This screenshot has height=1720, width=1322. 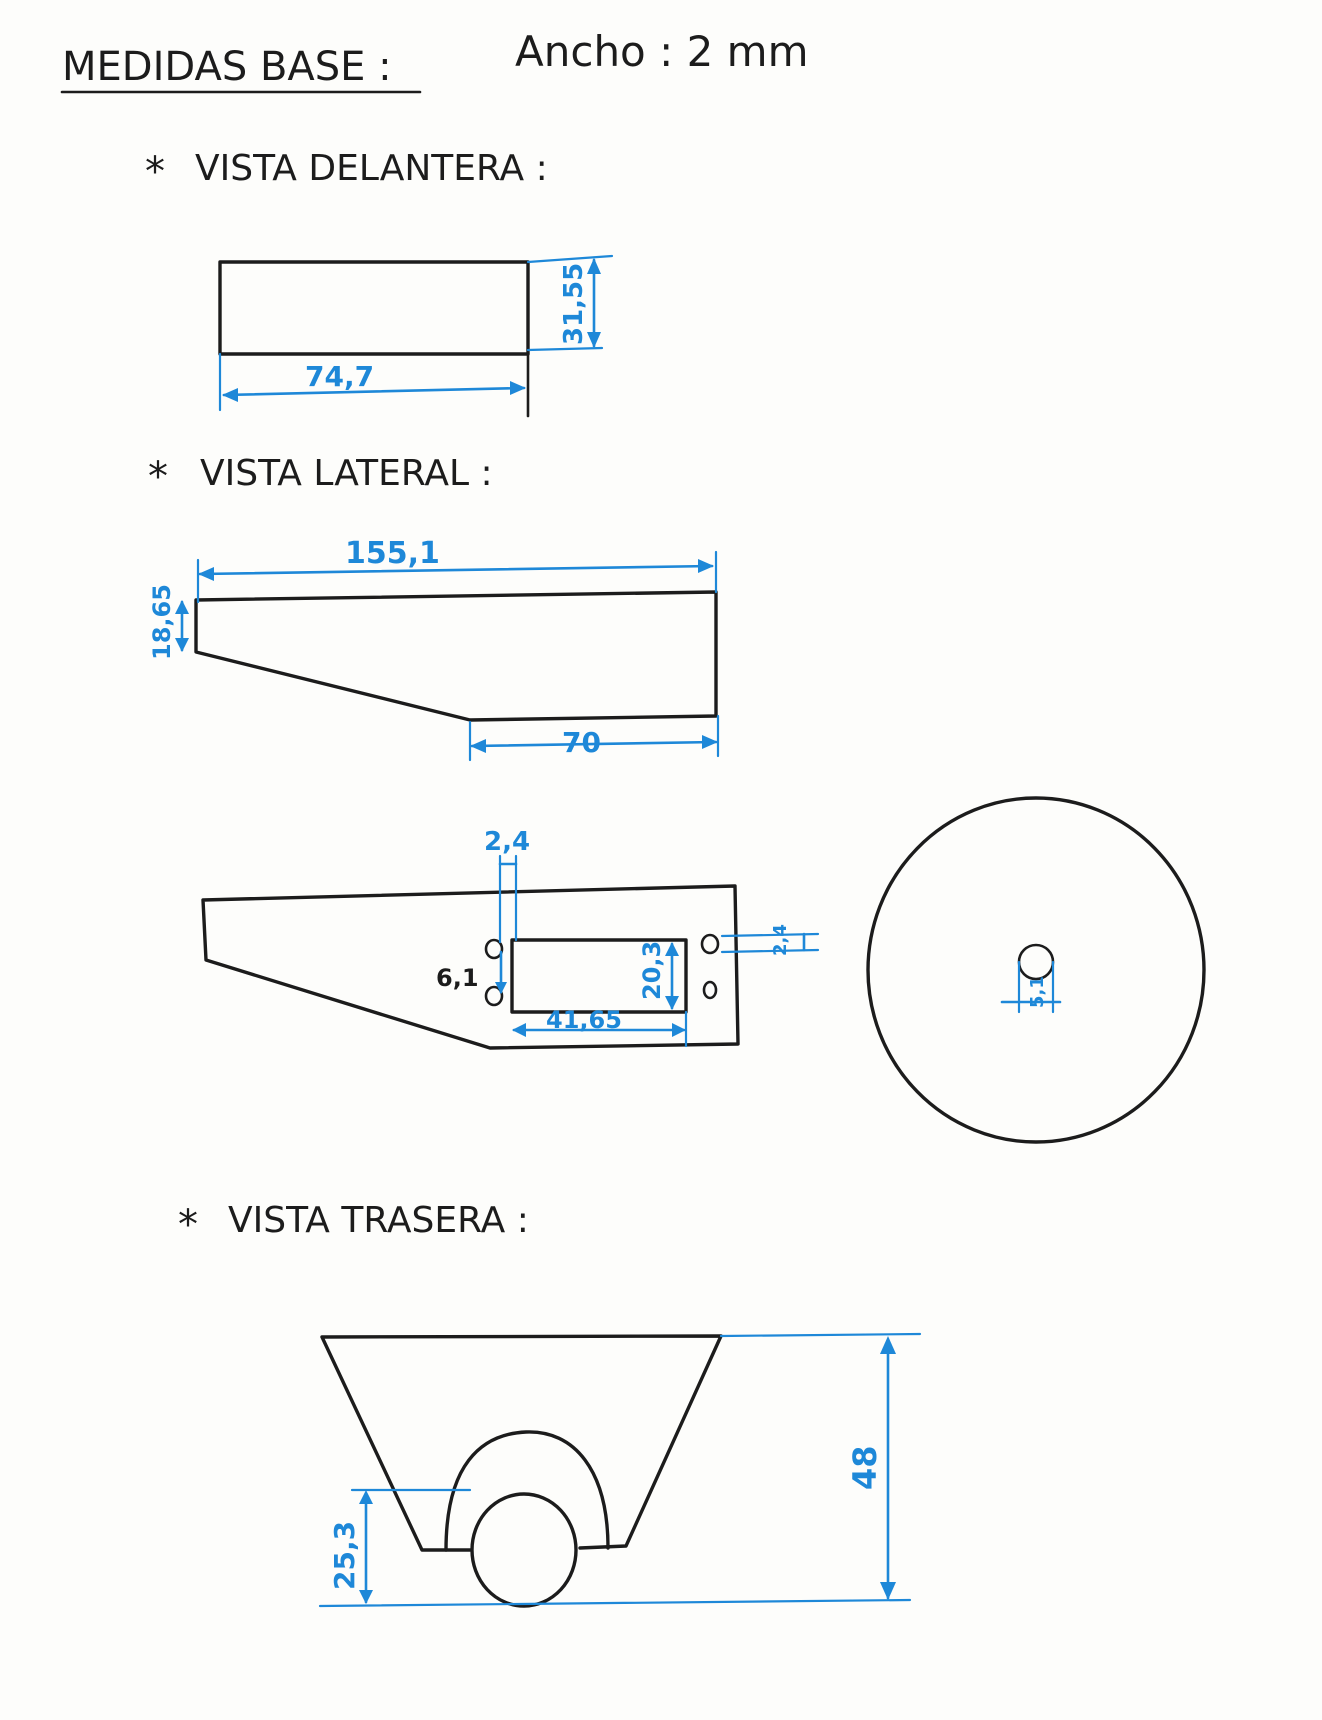 I want to click on slot-width-arrow-left, so click(x=519, y=1030).